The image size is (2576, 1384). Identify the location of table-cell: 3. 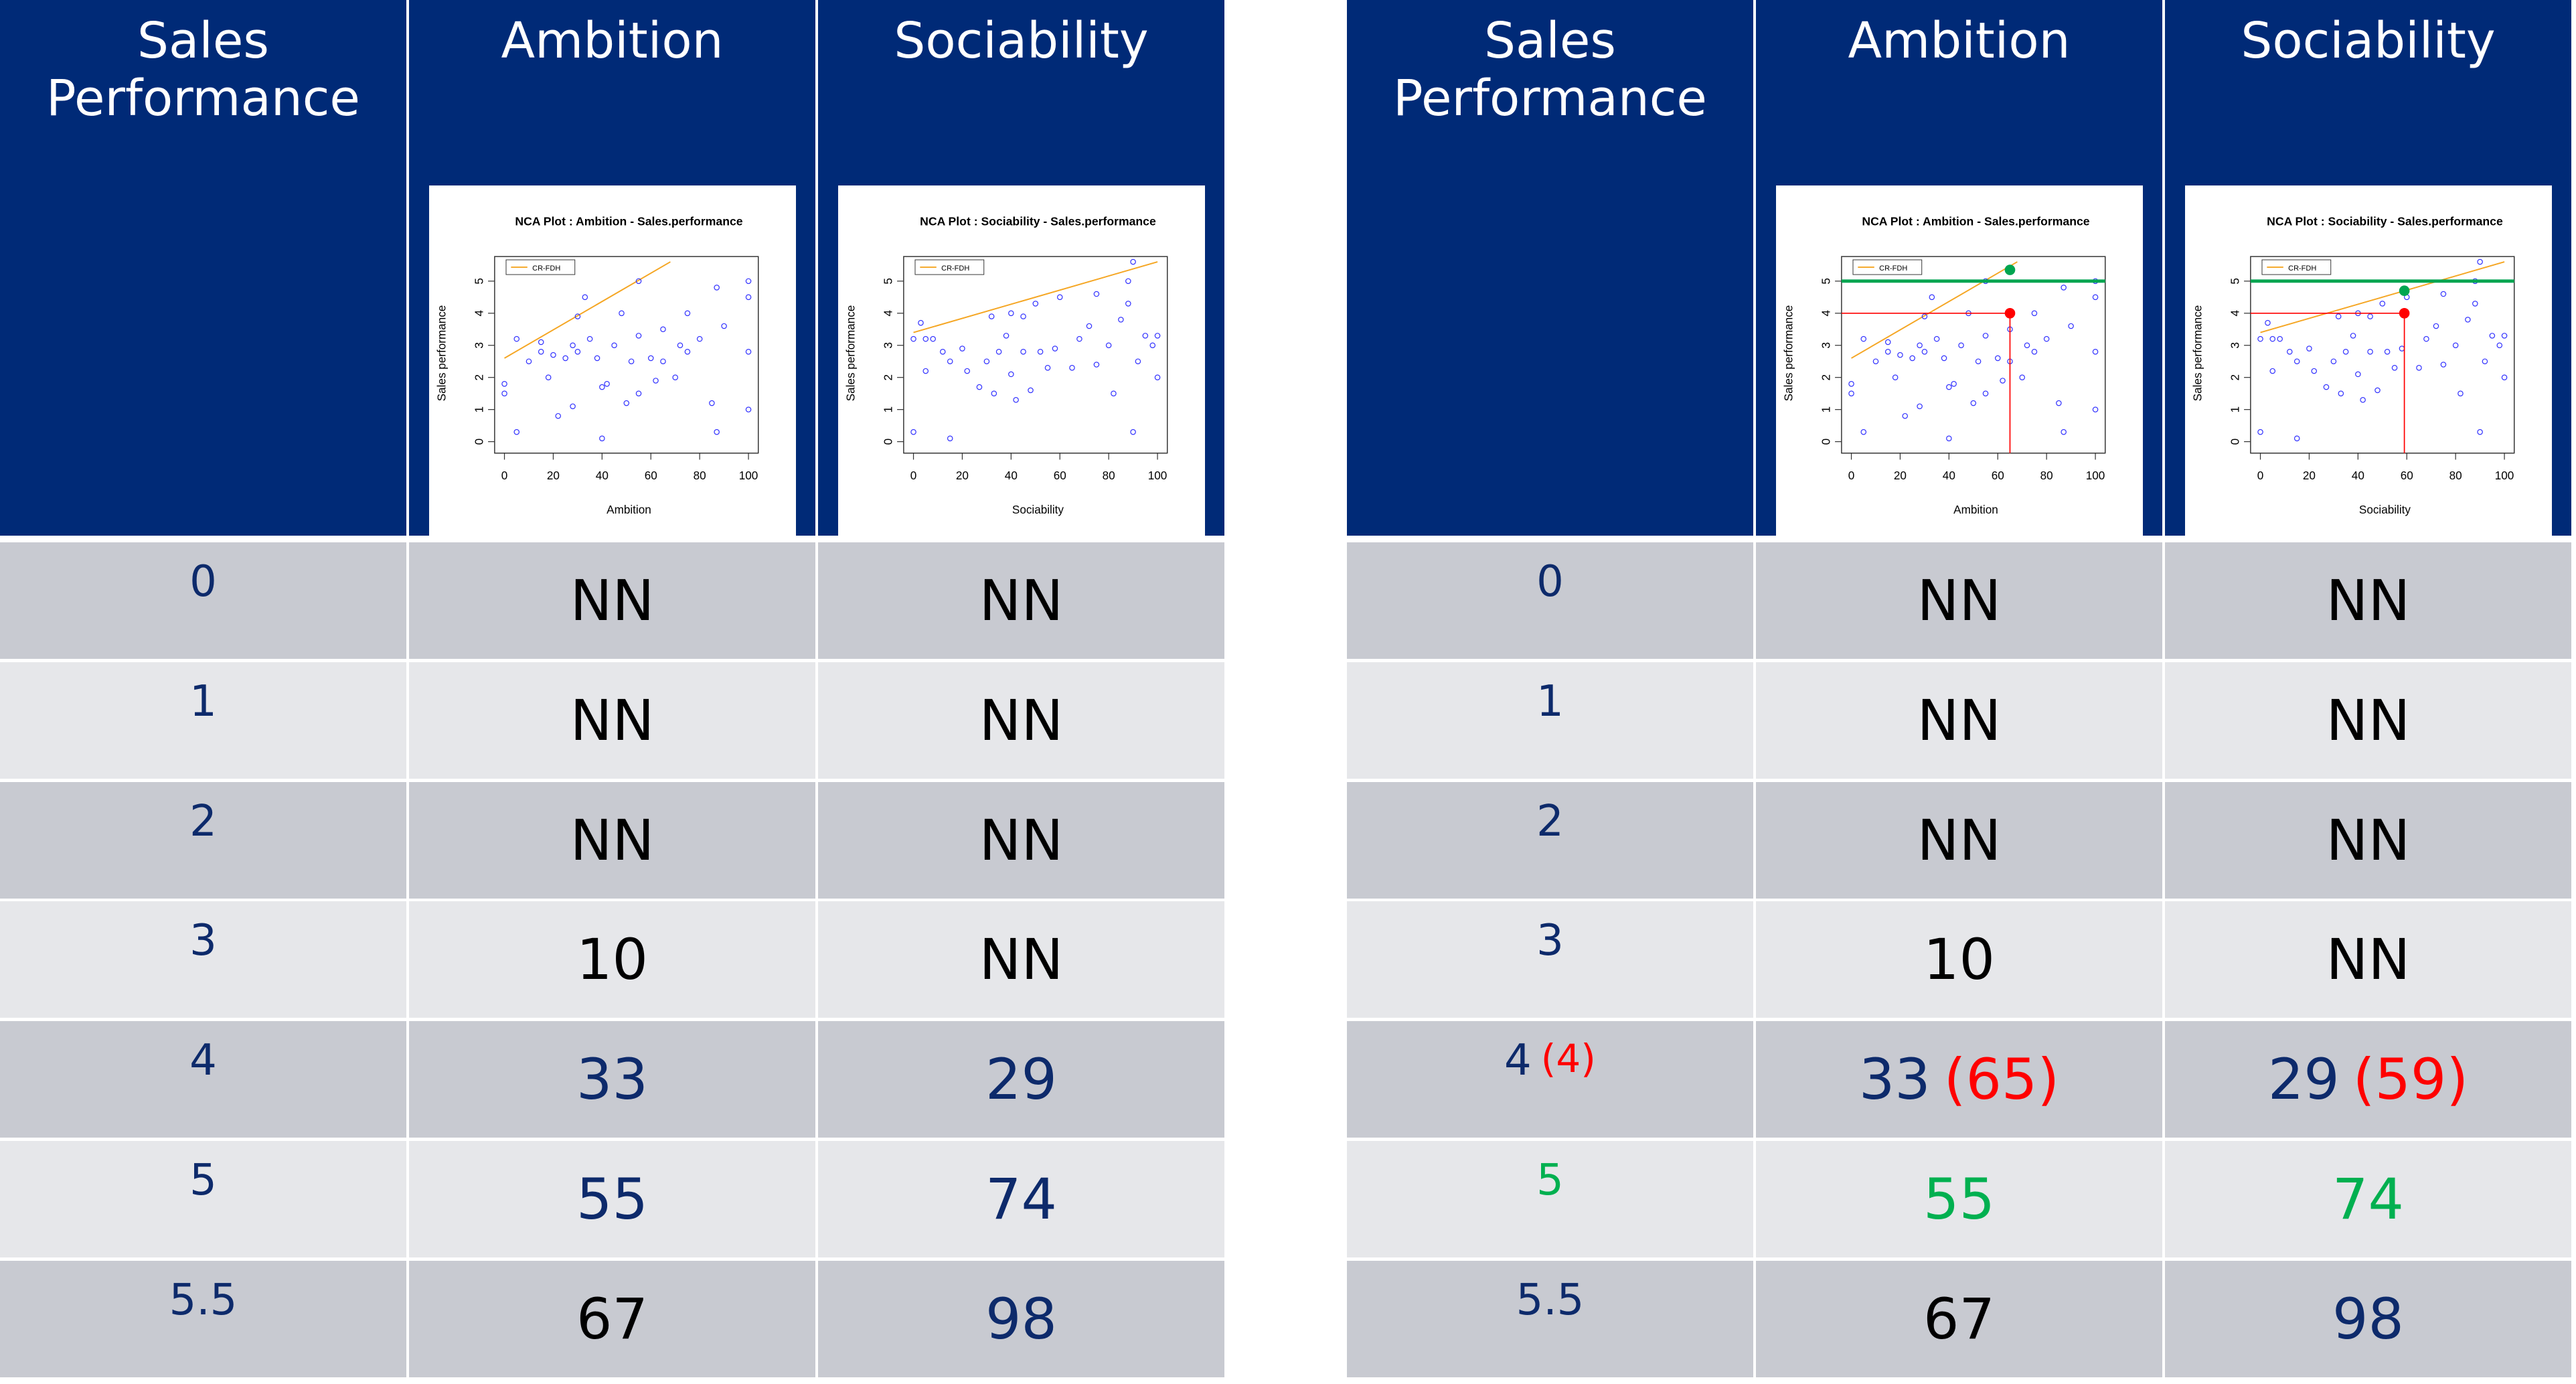
(203, 959).